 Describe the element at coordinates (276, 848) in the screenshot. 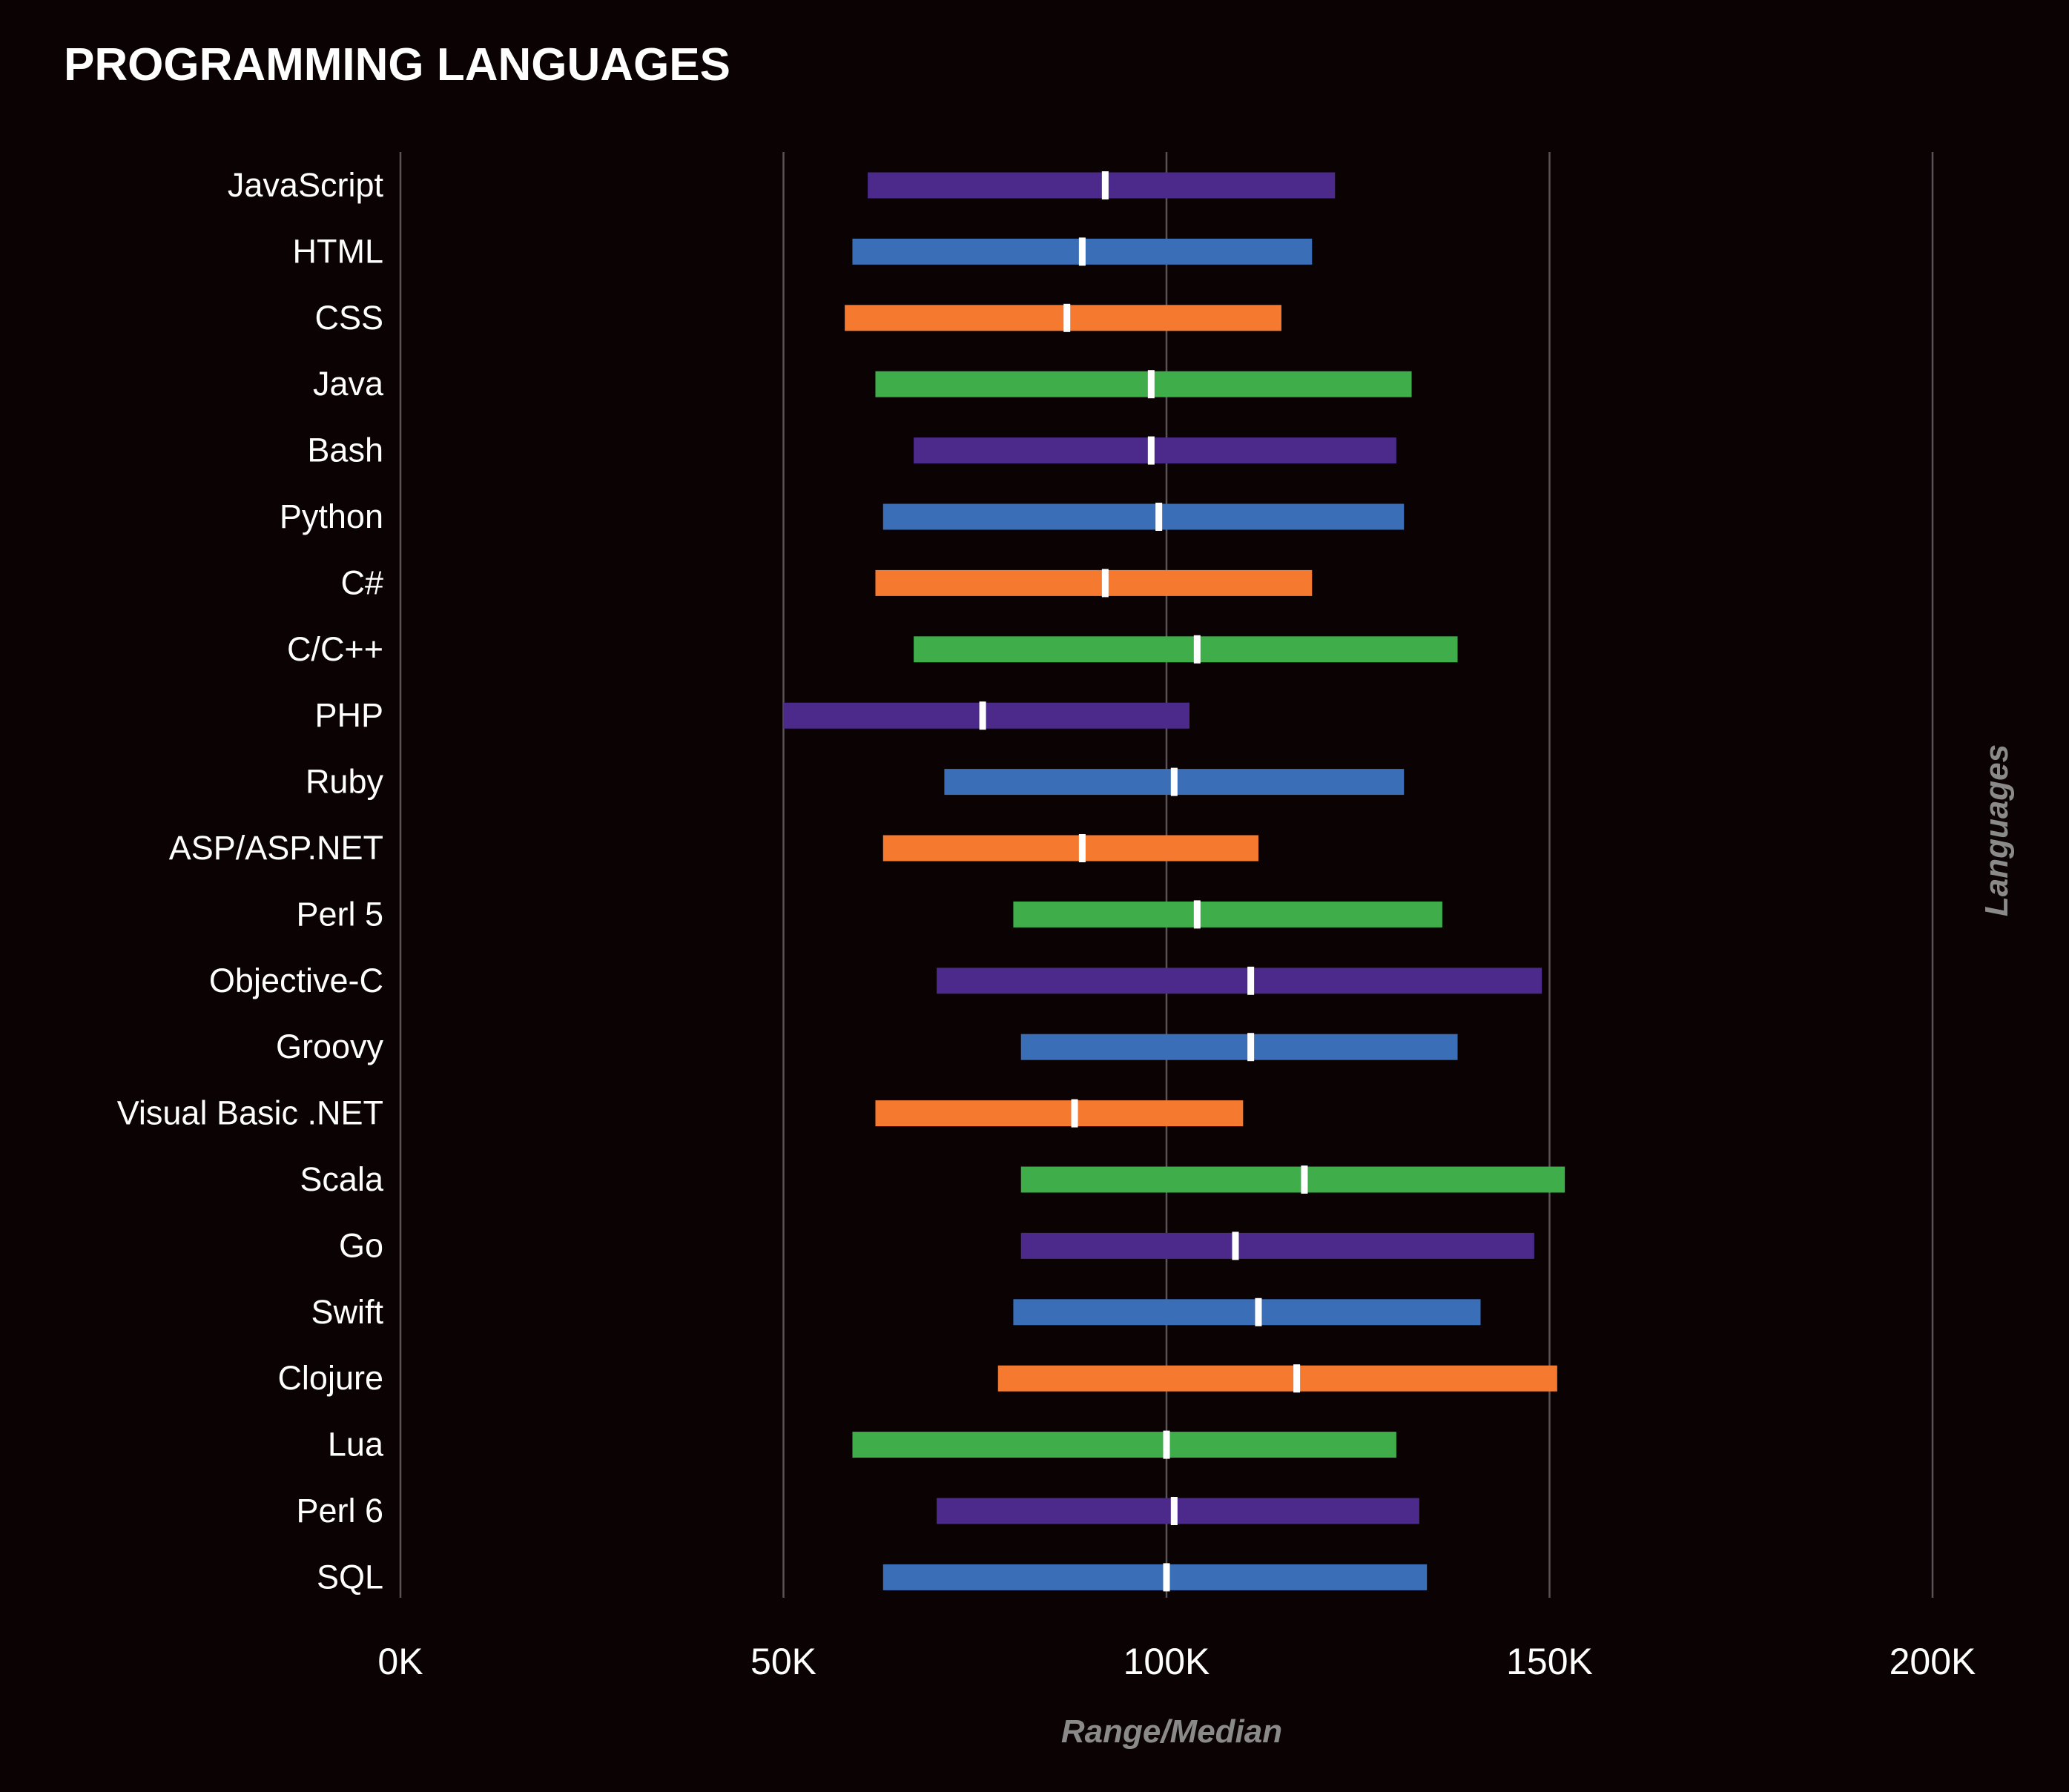

I see `category-label: ASP/ASP.NET` at that location.